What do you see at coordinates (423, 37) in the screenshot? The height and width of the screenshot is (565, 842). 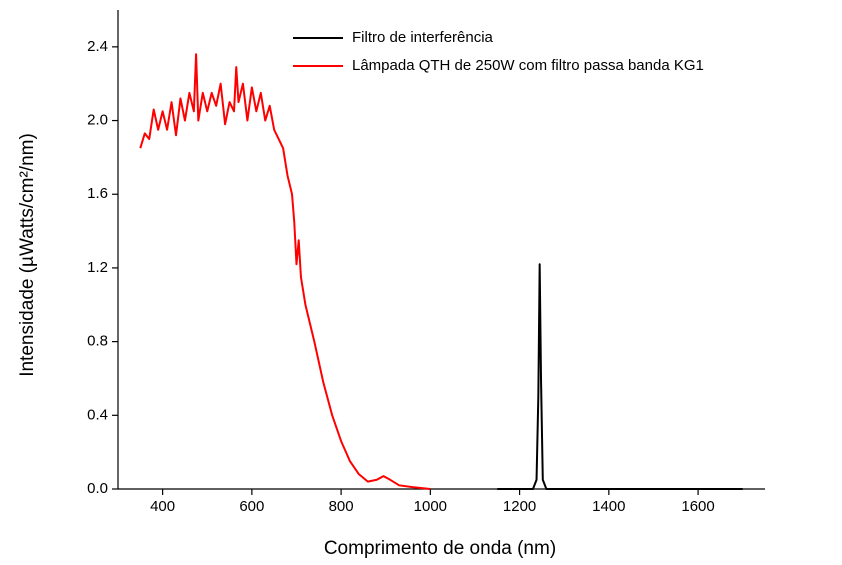 I see `legend-label: Filtro de interferência` at bounding box center [423, 37].